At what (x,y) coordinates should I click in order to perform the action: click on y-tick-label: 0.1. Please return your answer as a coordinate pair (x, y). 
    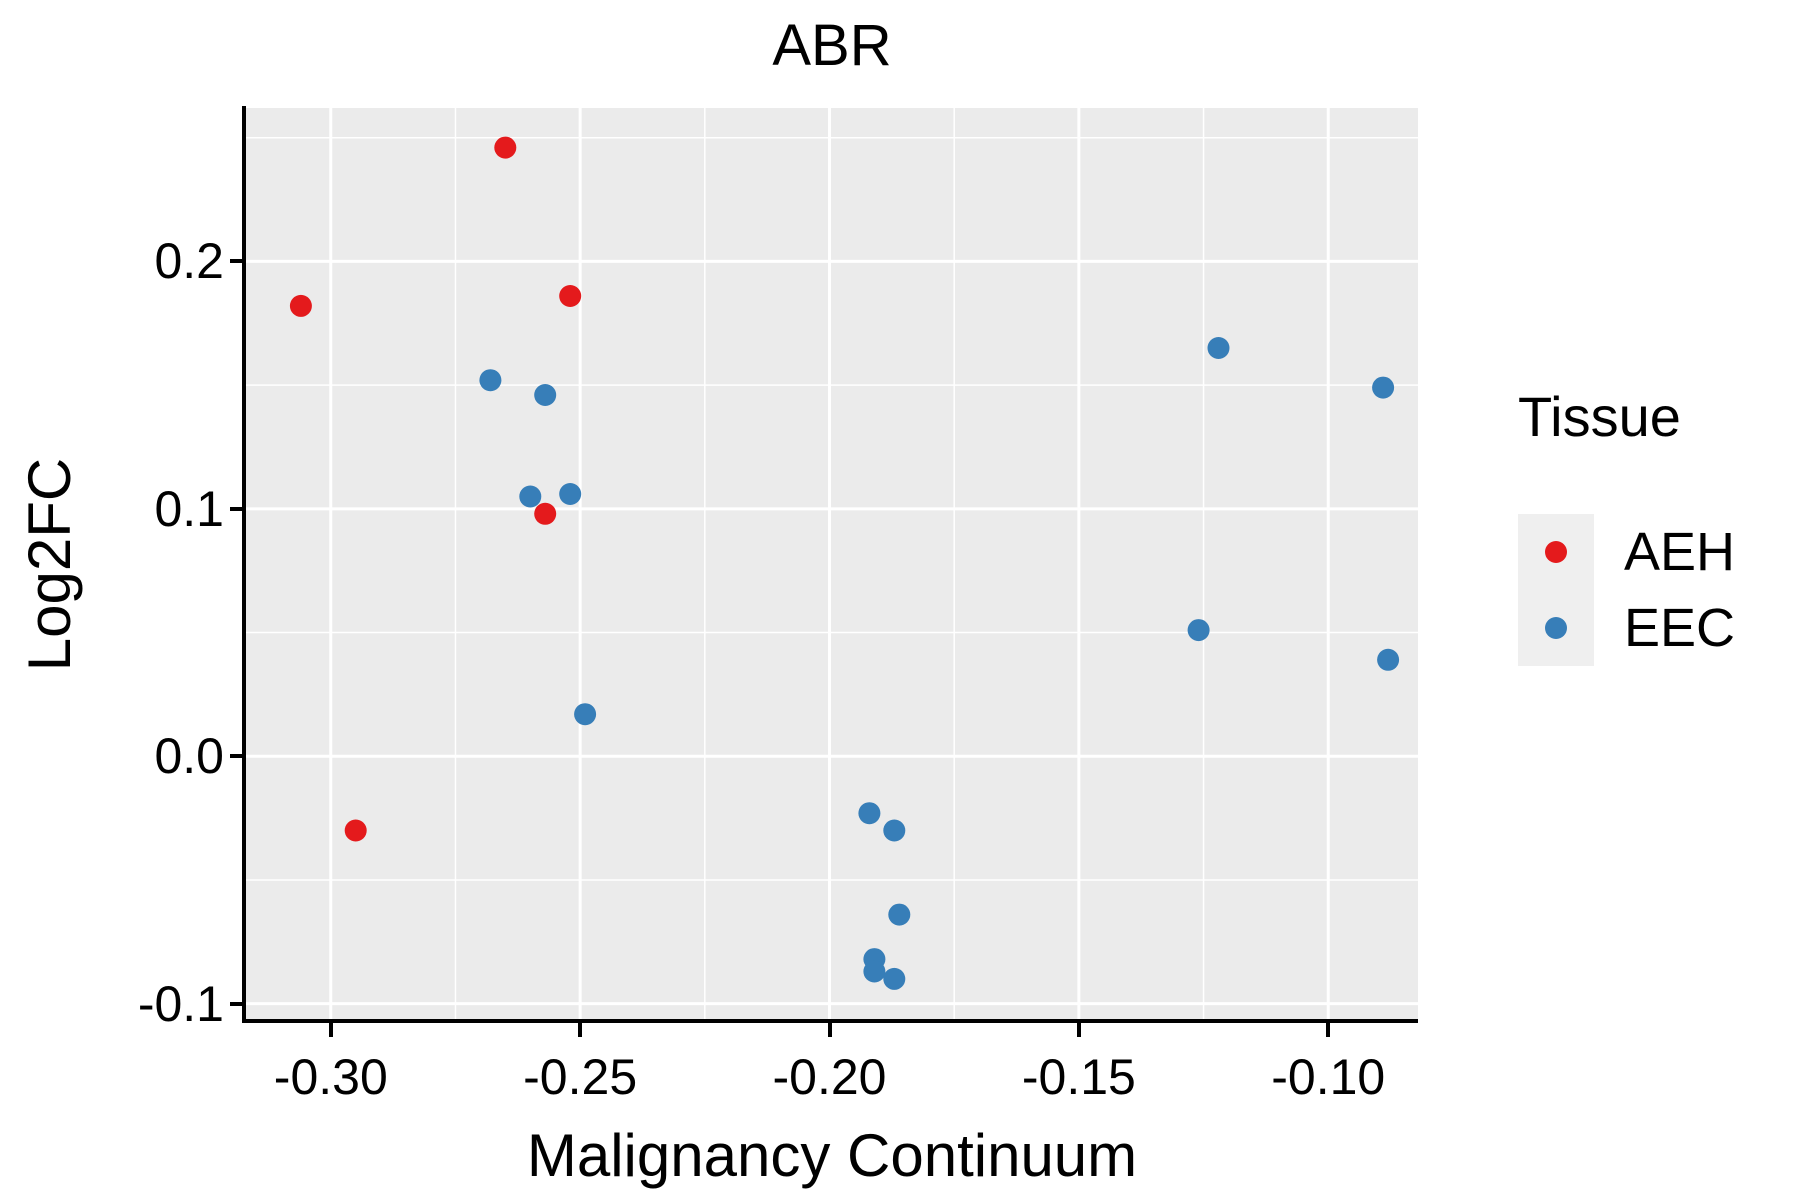
    Looking at the image, I should click on (189, 508).